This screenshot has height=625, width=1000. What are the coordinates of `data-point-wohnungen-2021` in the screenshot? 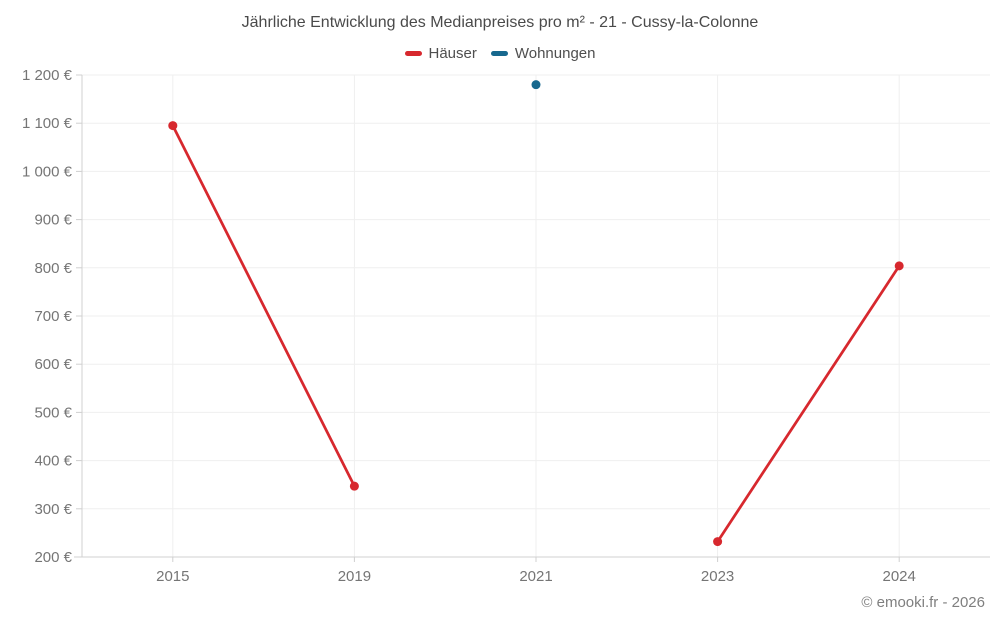 It's located at (536, 85).